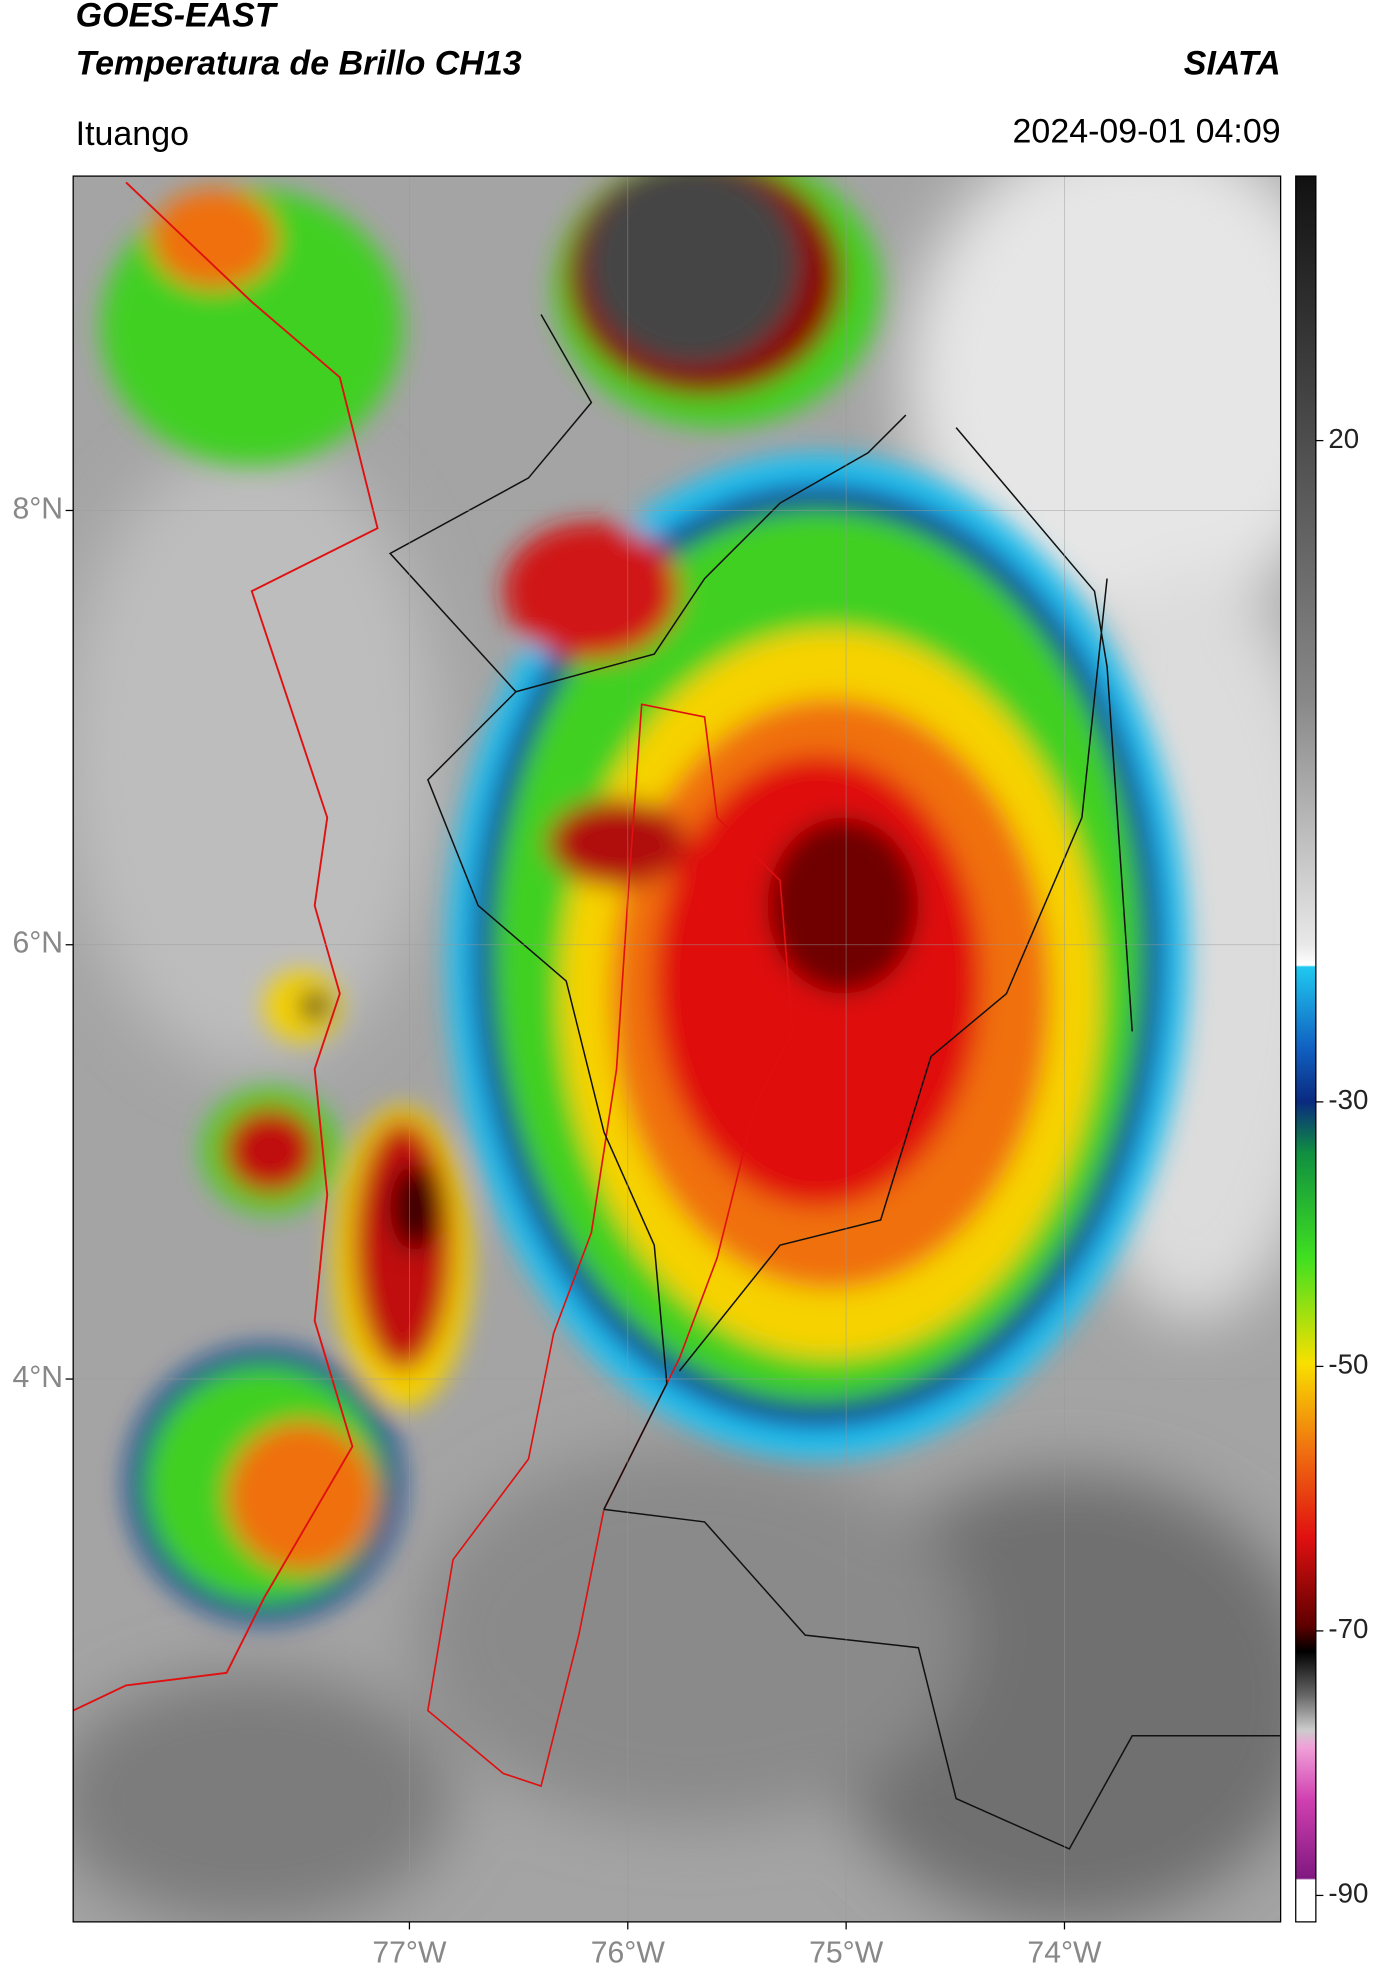 The width and height of the screenshot is (1384, 1981). I want to click on subtitle: Temperatura de Brillo CH13, so click(299, 63).